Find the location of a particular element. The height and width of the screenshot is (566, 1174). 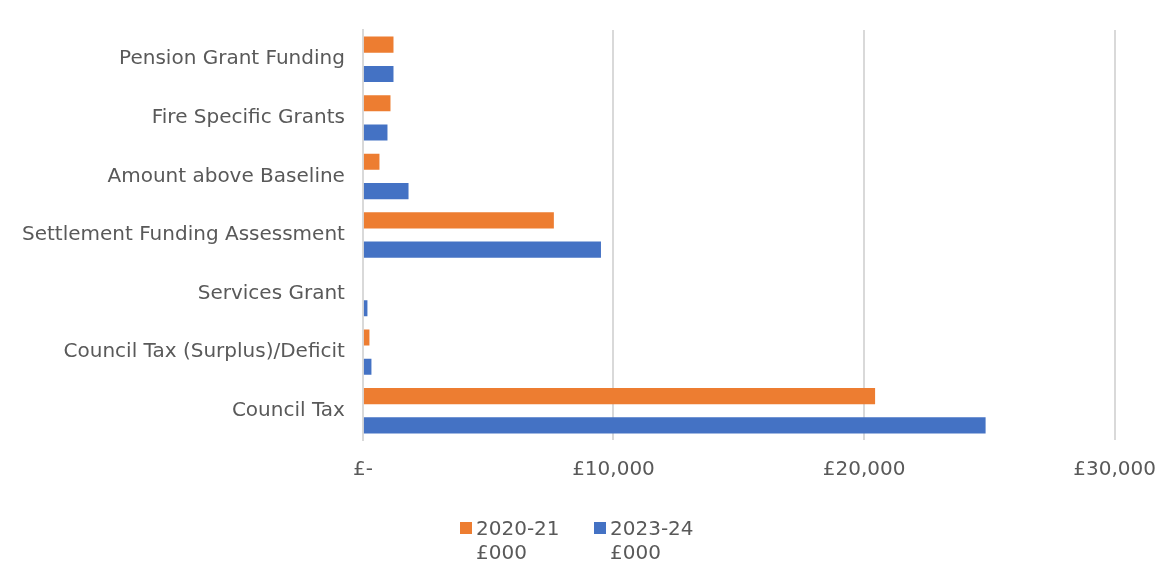

y-tick-label: Council Tax is located at coordinates (288, 408).